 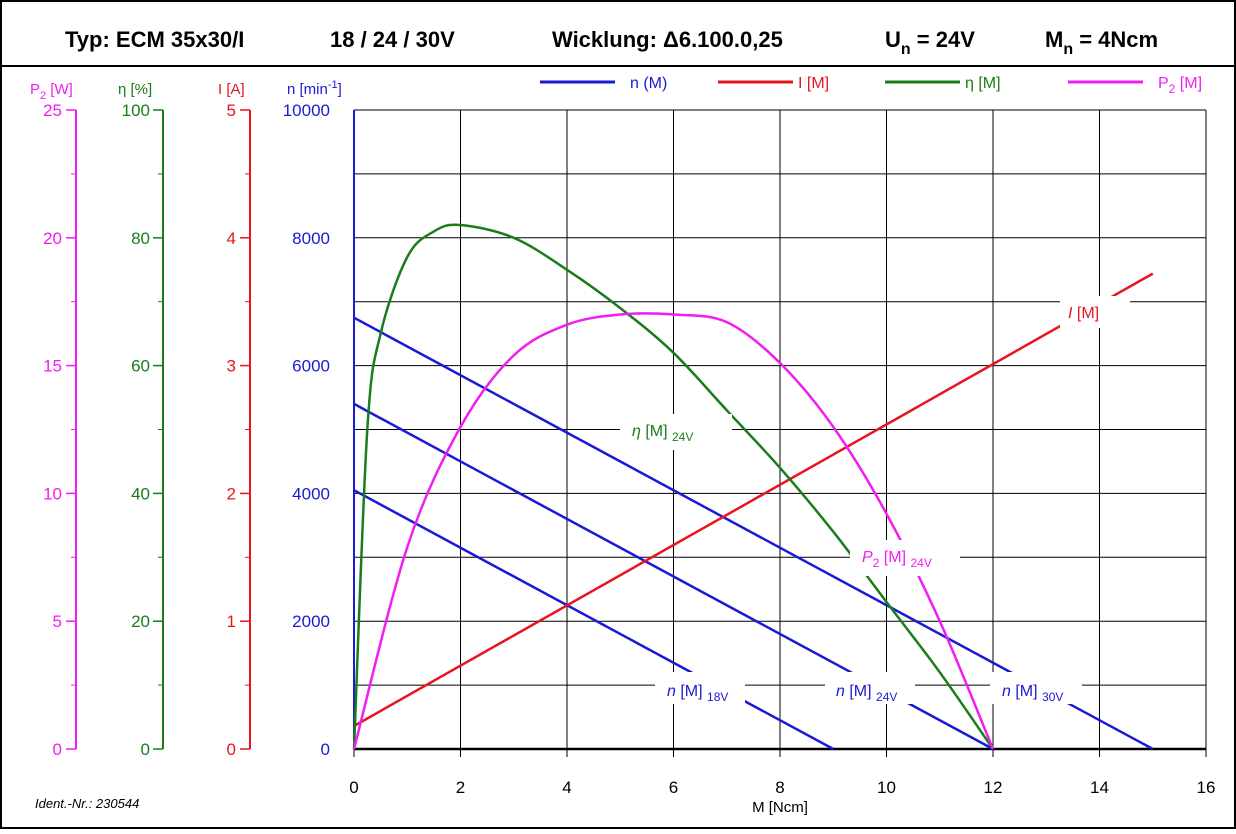 What do you see at coordinates (566, 787) in the screenshot?
I see `x-tick-label: 4` at bounding box center [566, 787].